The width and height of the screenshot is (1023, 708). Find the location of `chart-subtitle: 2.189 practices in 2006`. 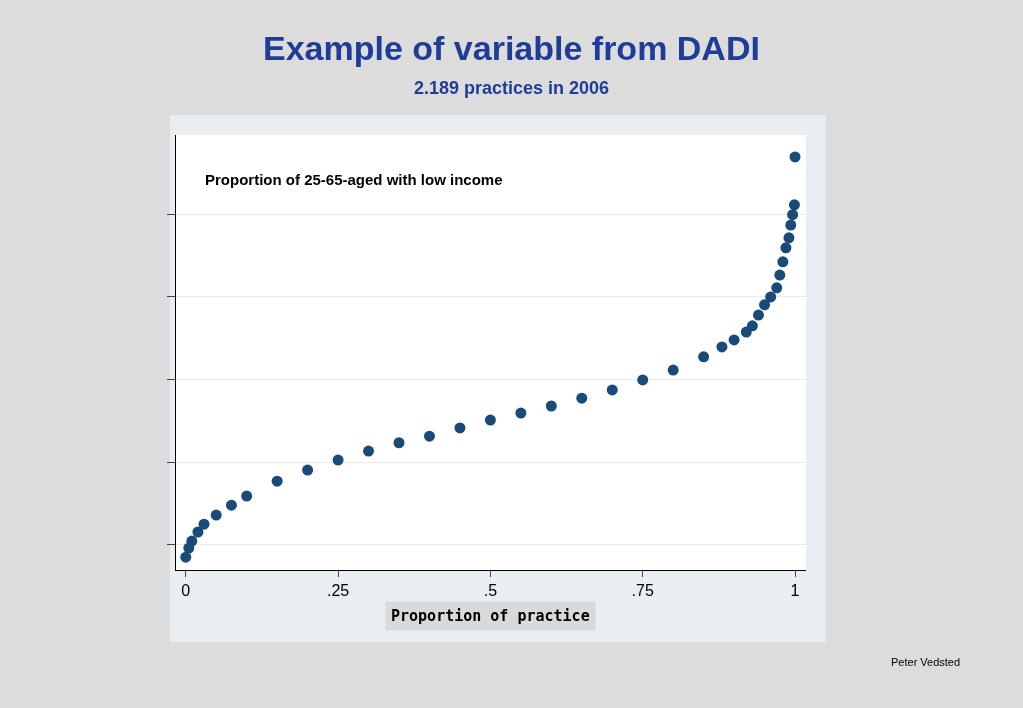

chart-subtitle: 2.189 practices in 2006 is located at coordinates (512, 88).